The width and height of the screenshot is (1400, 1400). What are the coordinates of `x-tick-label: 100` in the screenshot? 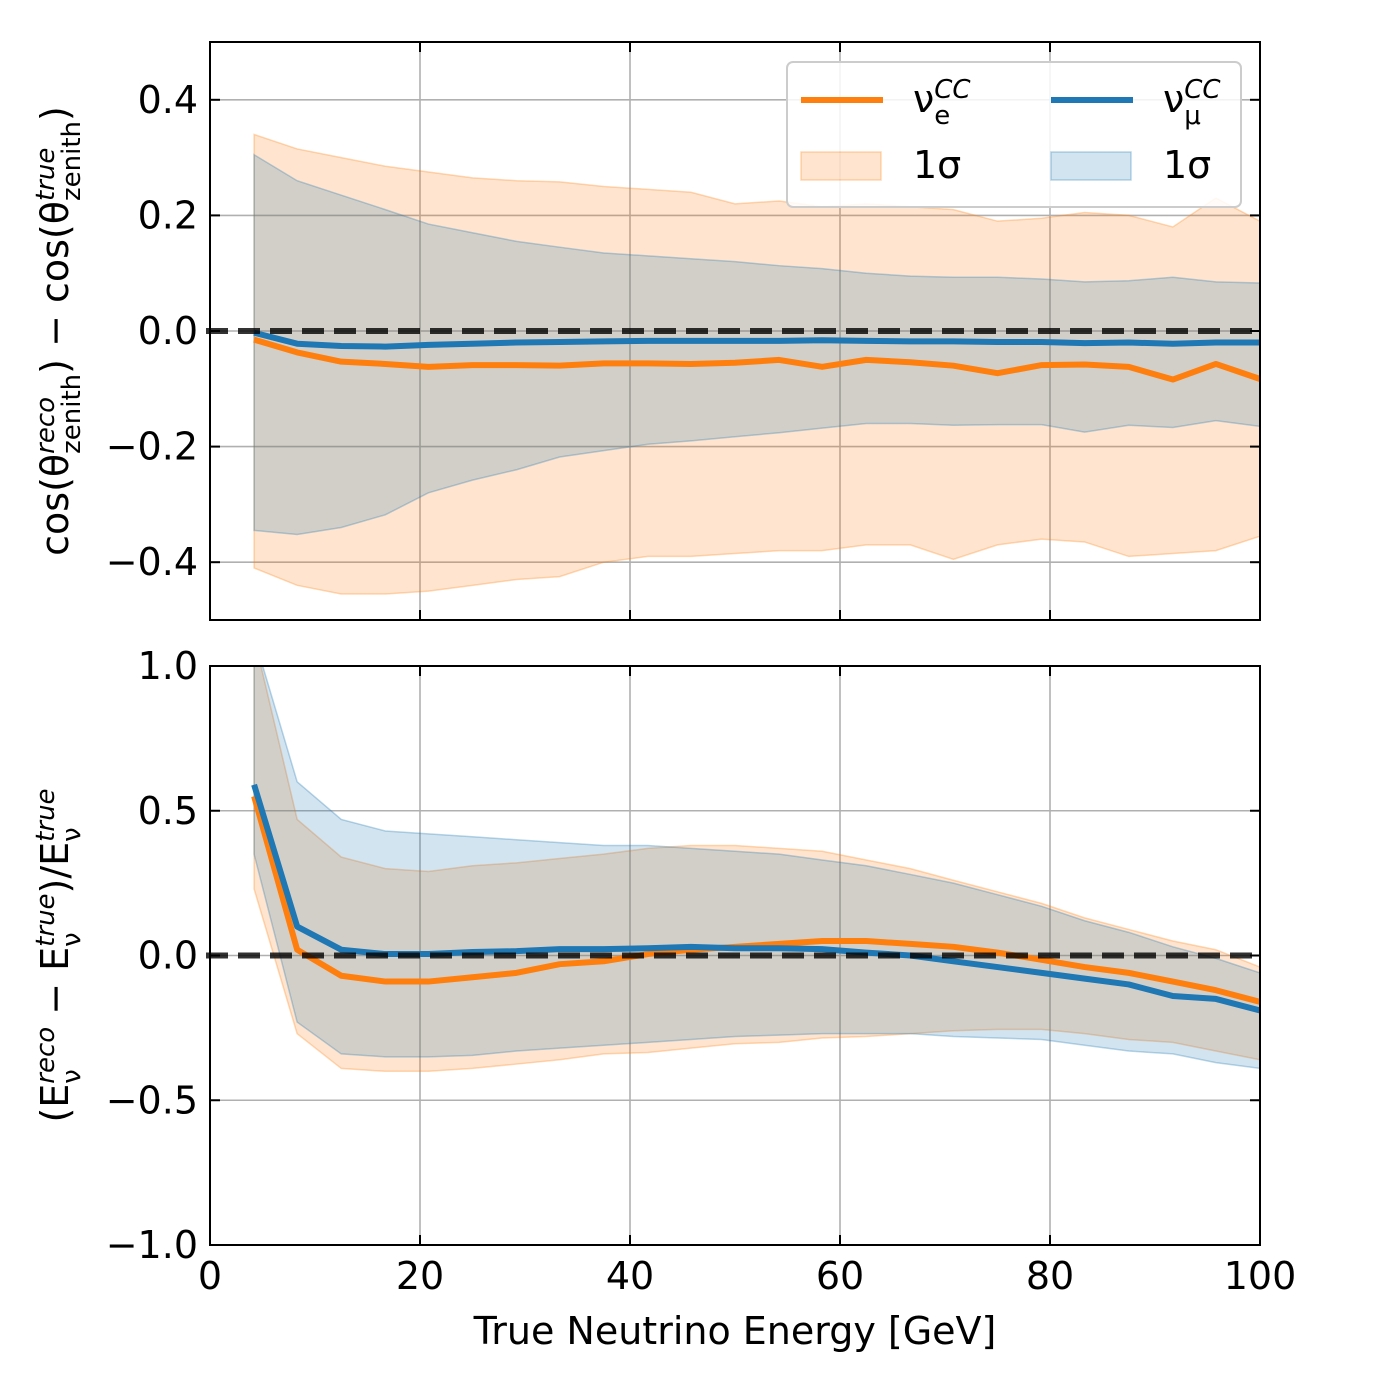 It's located at (1260, 1276).